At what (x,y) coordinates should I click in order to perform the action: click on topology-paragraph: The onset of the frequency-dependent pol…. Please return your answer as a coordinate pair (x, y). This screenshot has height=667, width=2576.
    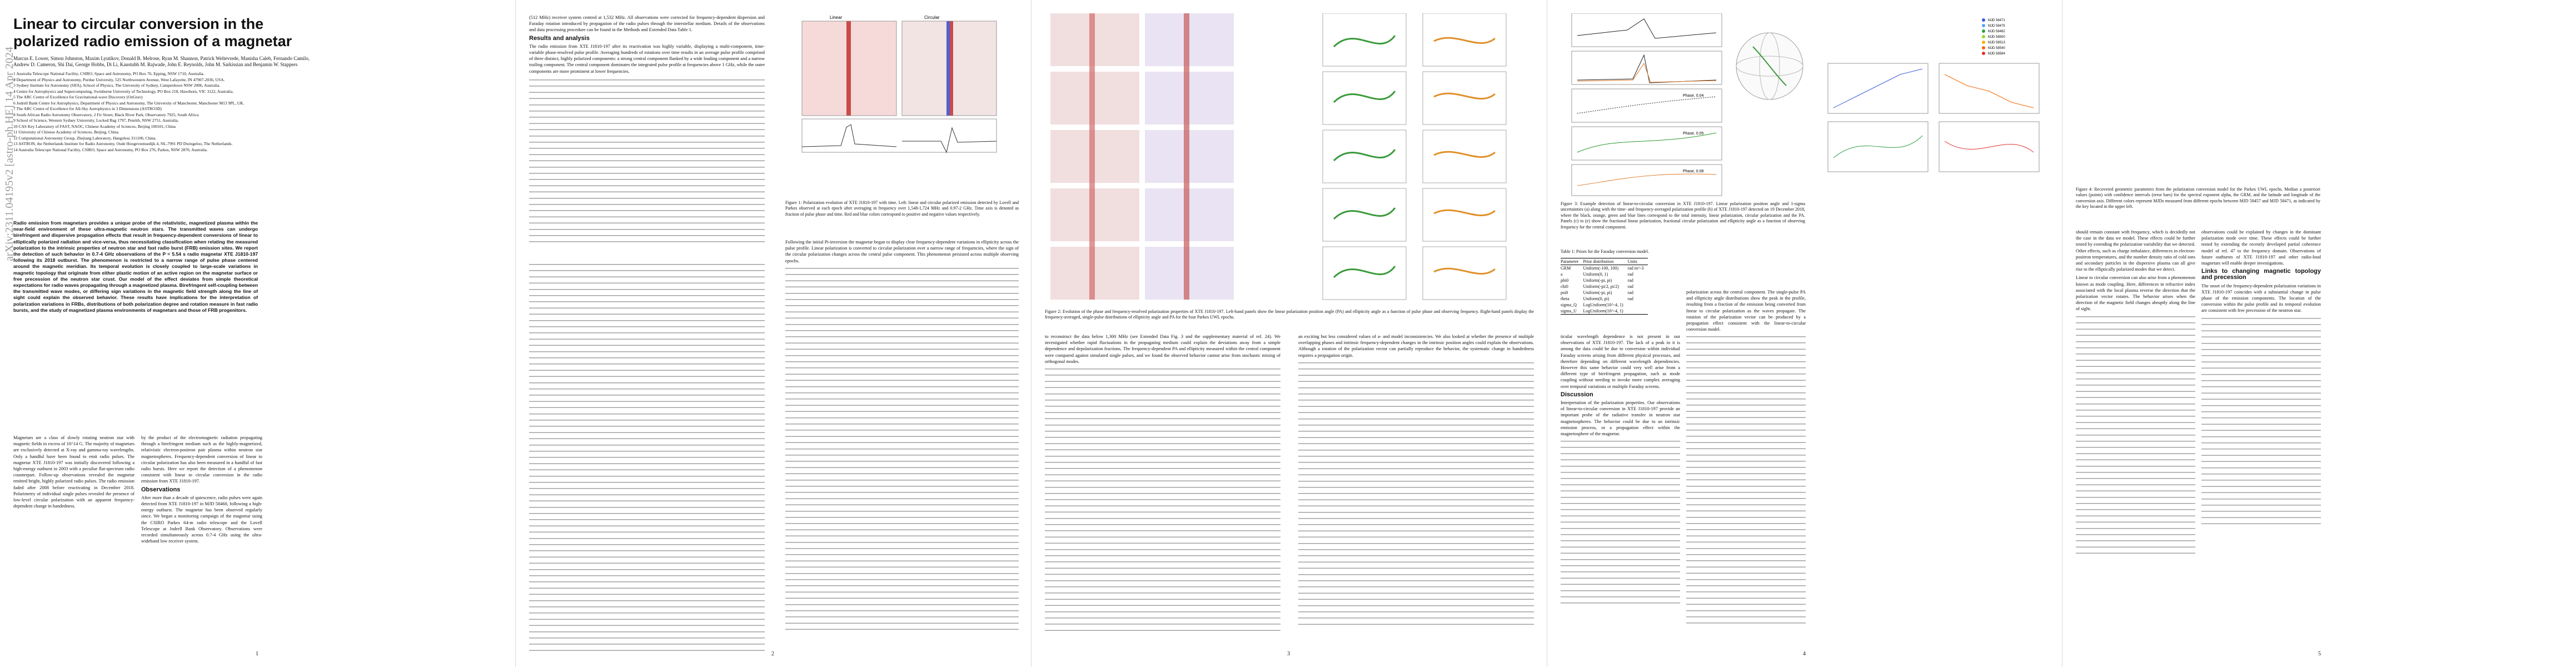
    Looking at the image, I should click on (2261, 298).